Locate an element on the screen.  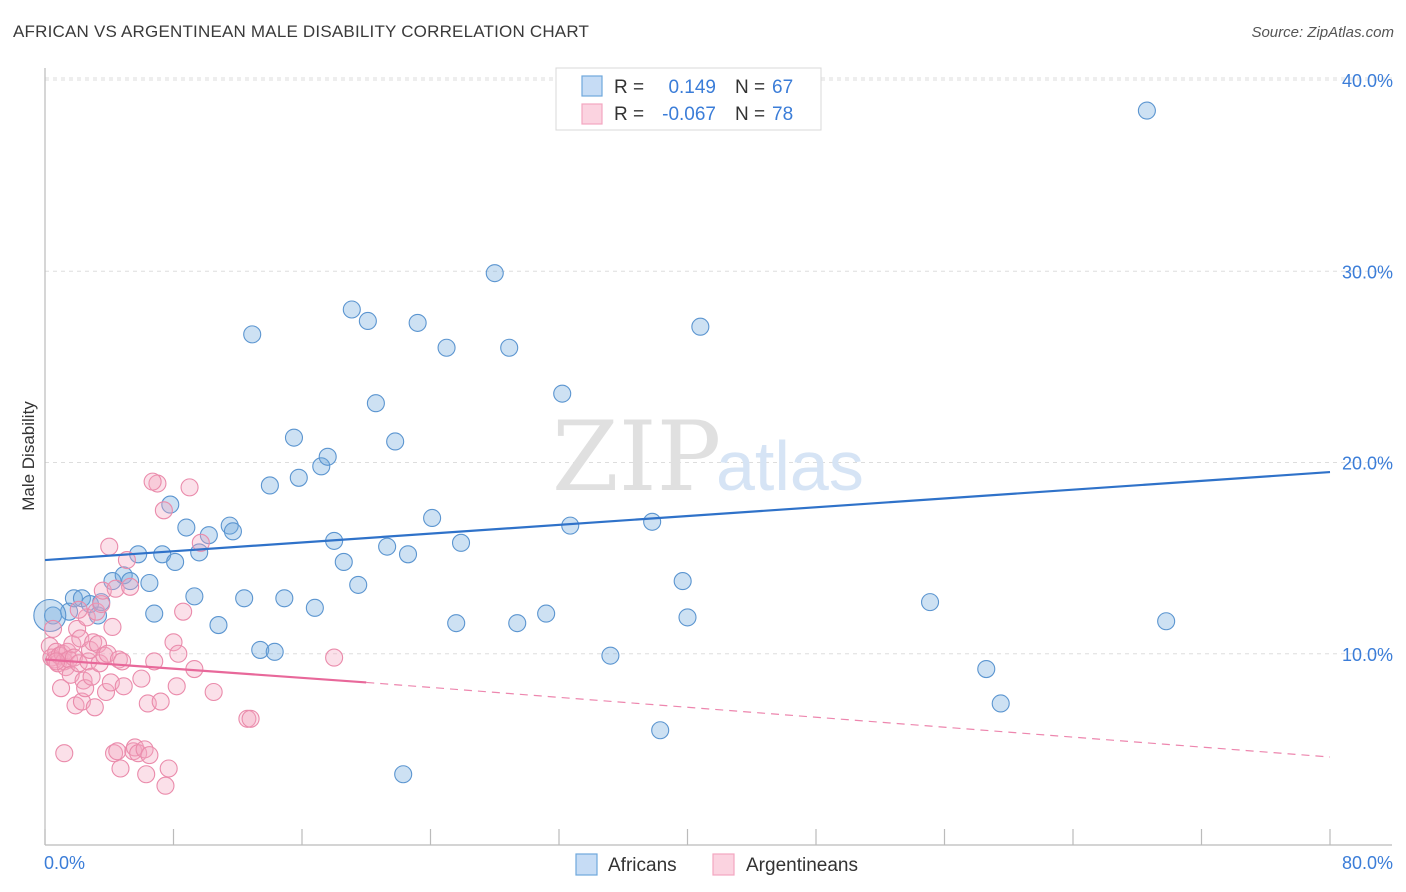
series-legend: Africans Argentineans is located at coordinates (716, 864).